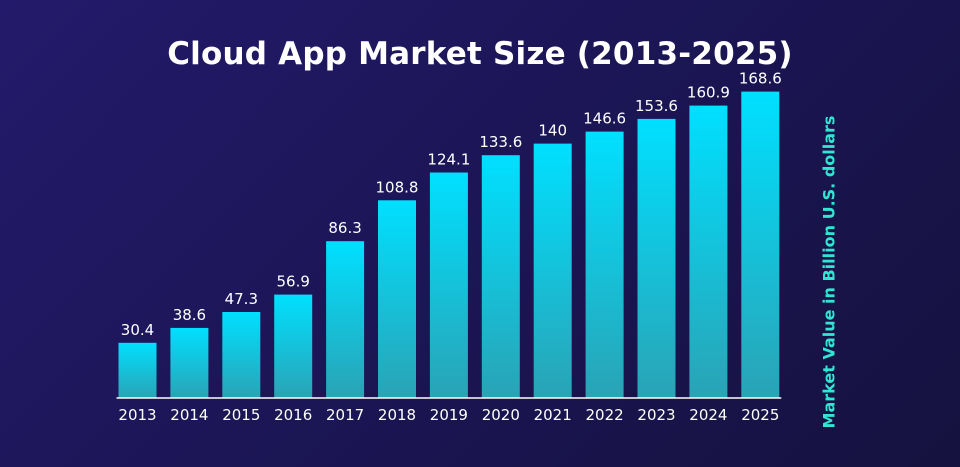 The height and width of the screenshot is (467, 960). Describe the element at coordinates (189, 362) in the screenshot. I see `bar-2014` at that location.